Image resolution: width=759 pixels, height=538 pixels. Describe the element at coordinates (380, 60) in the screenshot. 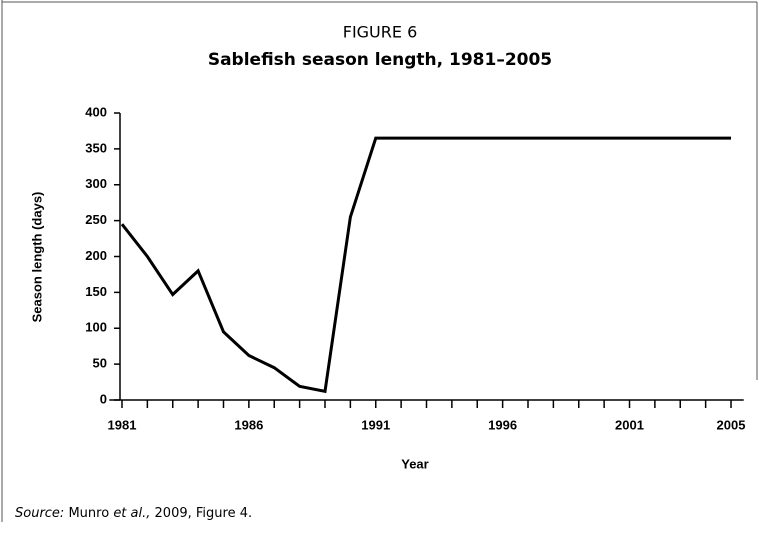

I see `chart-title: Sablefish season length, 1981–2005` at that location.